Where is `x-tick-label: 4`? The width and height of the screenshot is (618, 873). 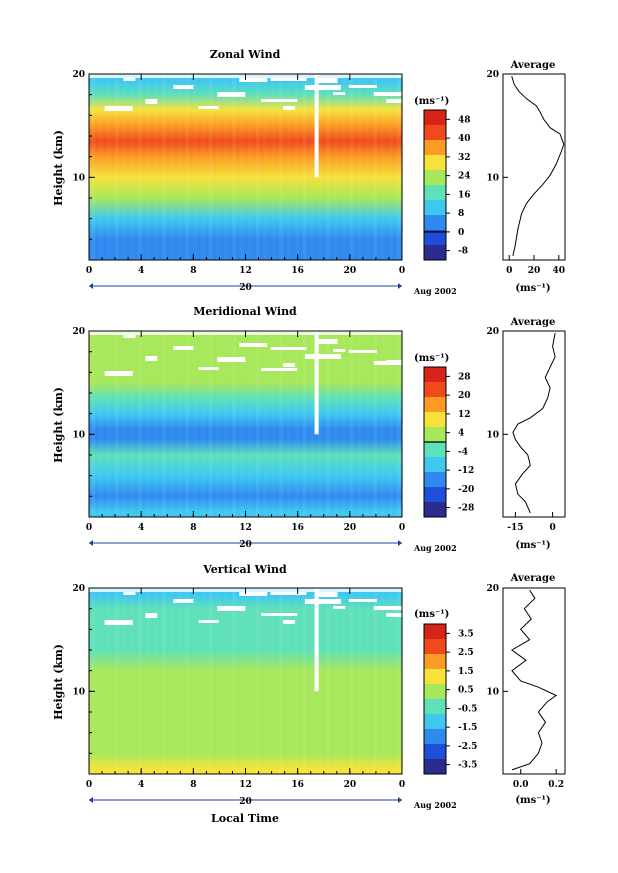
x-tick-label: 4 is located at coordinates (141, 271).